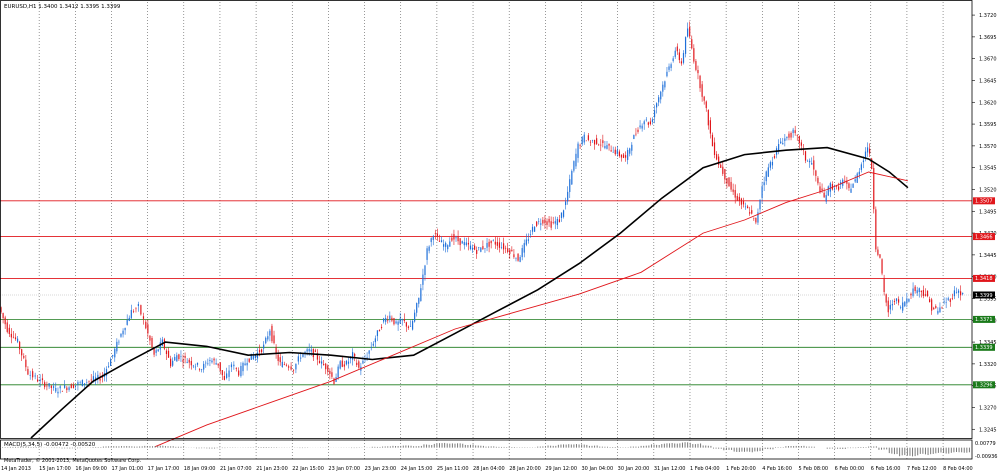 The width and height of the screenshot is (1000, 473). I want to click on time-tick-label: 28 Jan 20:00, so click(525, 469).